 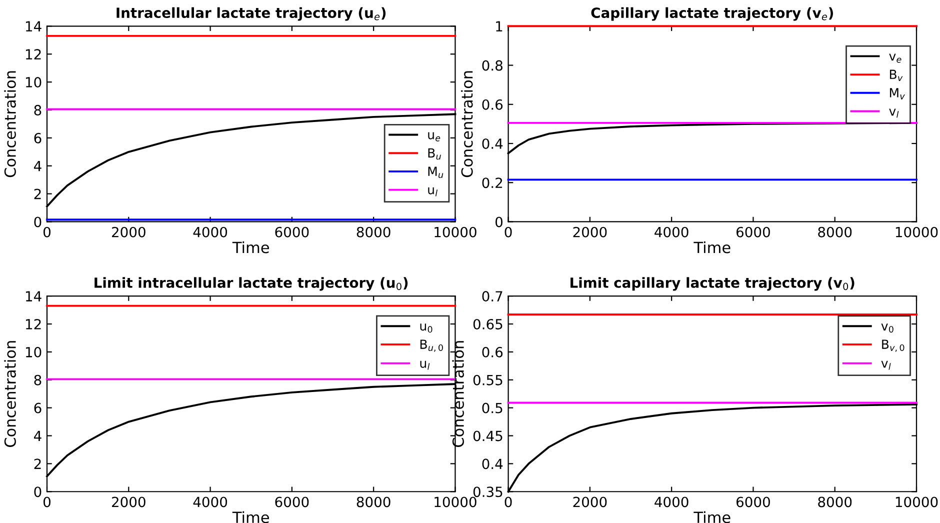 What do you see at coordinates (426, 328) in the screenshot?
I see `legend-label: u$_{0}$` at bounding box center [426, 328].